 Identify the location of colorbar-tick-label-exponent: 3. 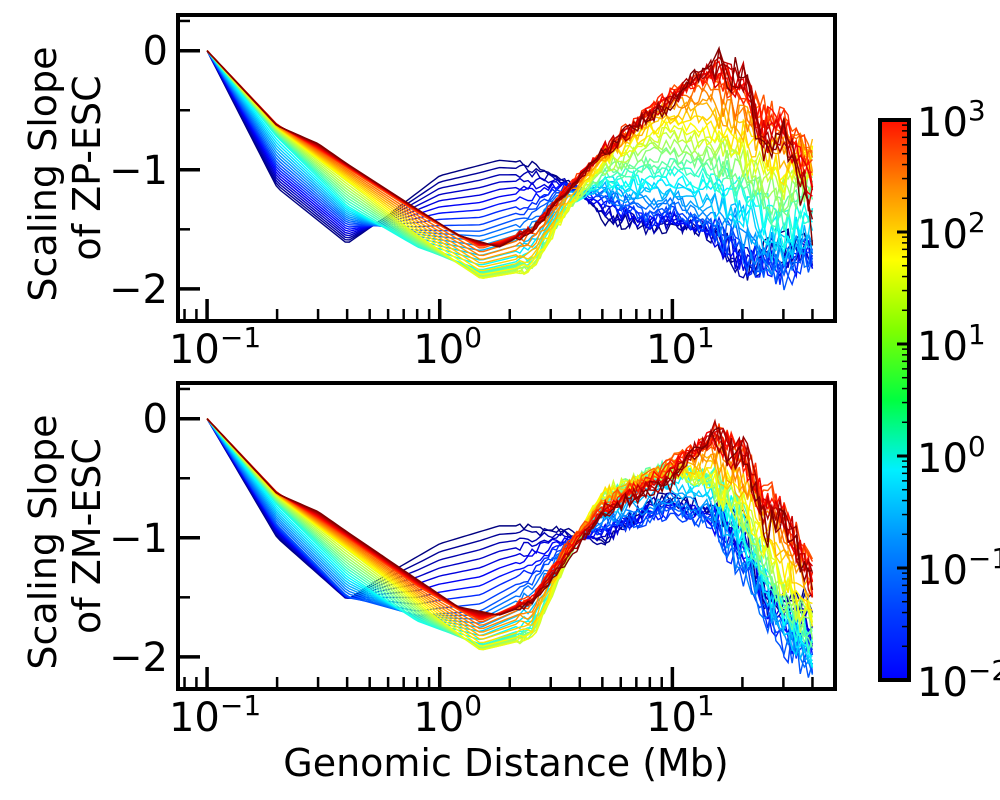
(977, 110).